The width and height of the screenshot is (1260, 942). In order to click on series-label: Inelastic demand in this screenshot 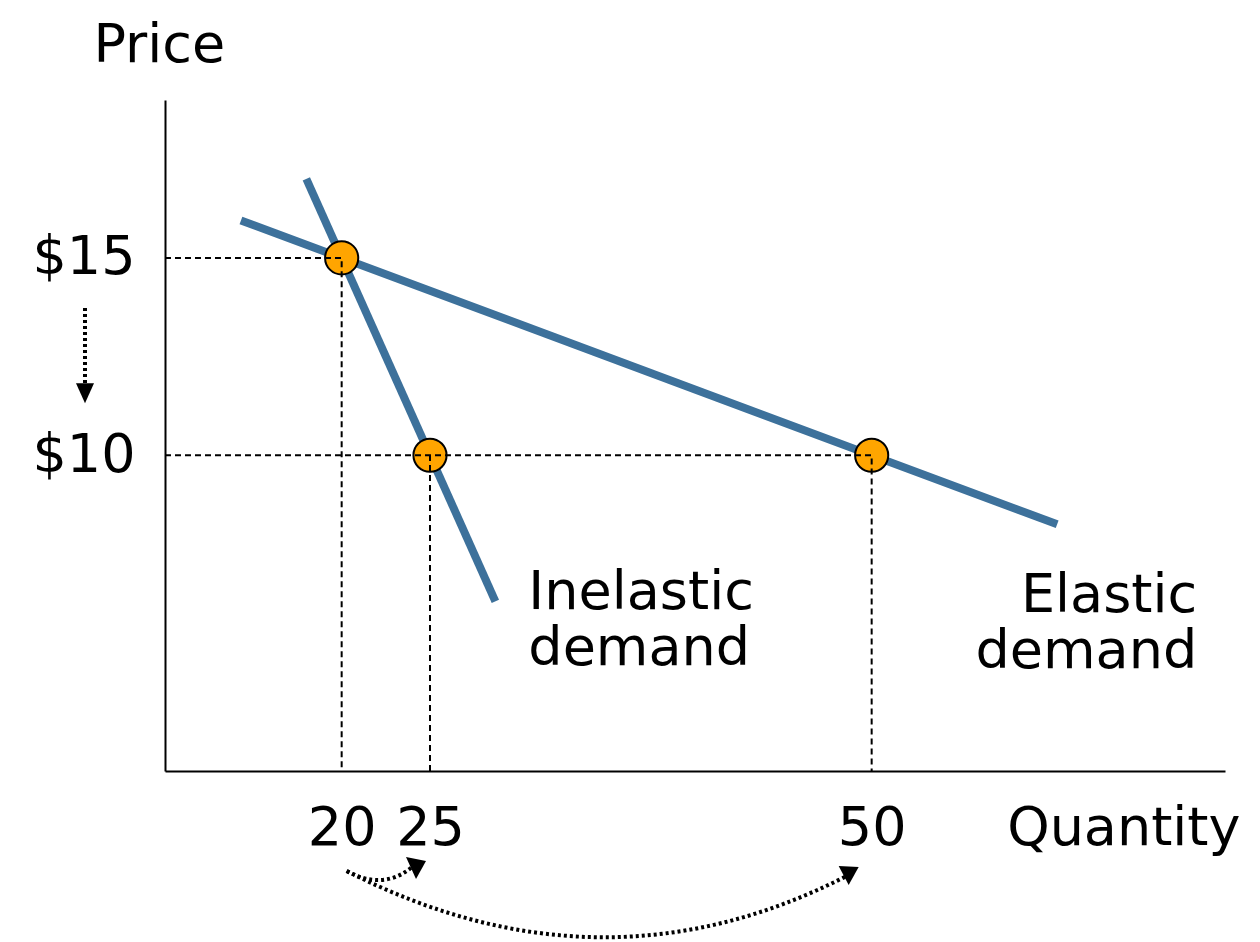, I will do `click(641, 619)`.